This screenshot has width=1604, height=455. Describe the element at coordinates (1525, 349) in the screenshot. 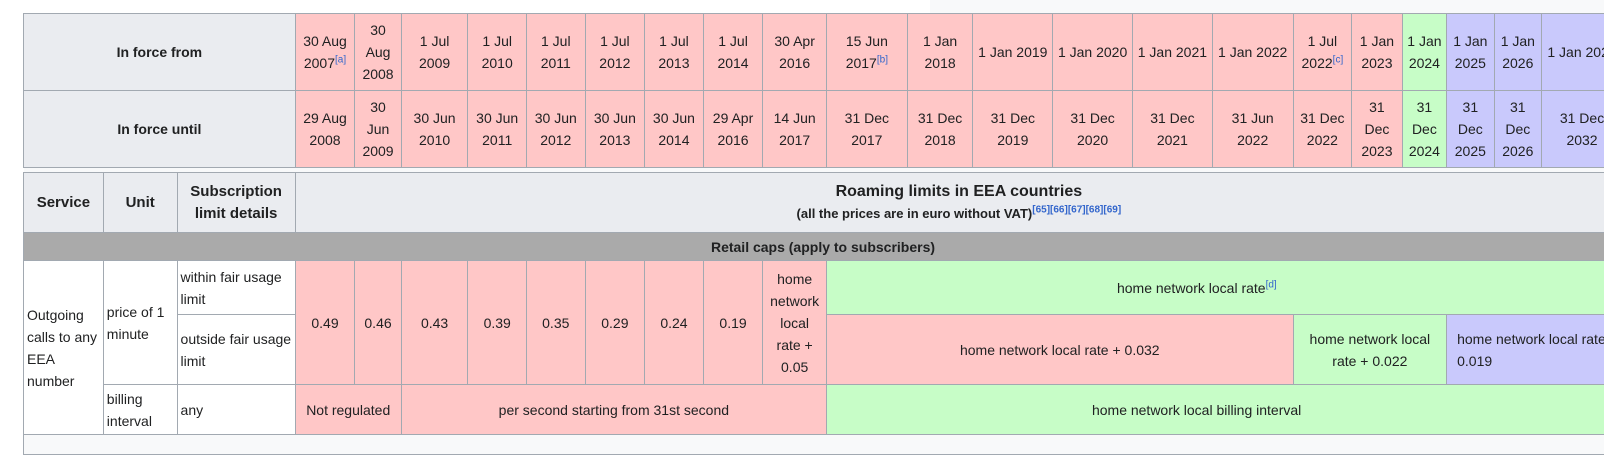

I see `rate-plus-0019: home network local rate + 0.019` at that location.